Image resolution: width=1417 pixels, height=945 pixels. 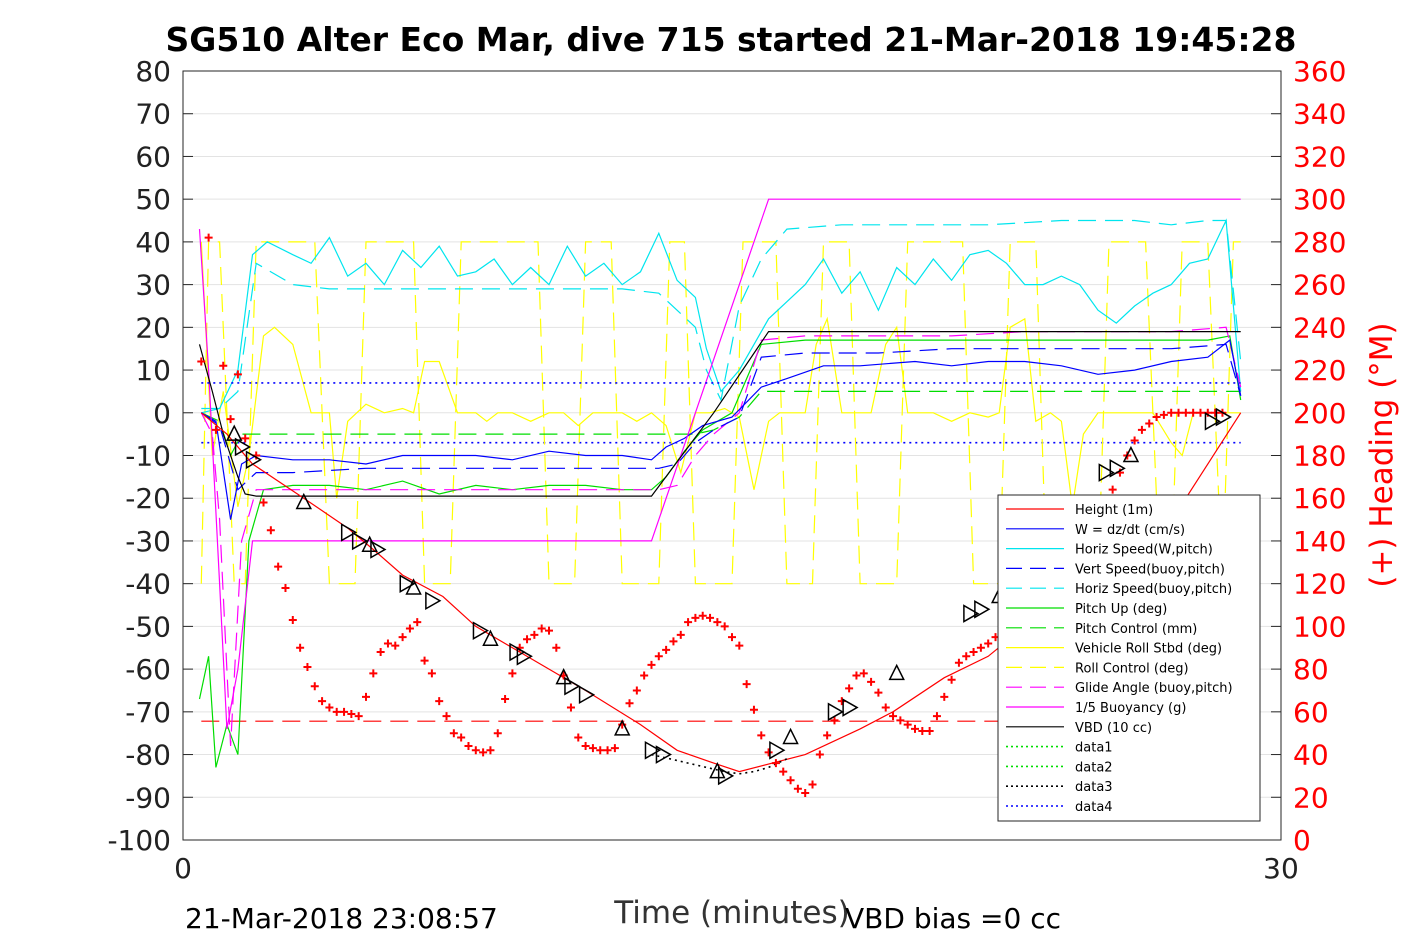 What do you see at coordinates (721, 314) in the screenshot?
I see `series-horiz-speed-w-pitch` at bounding box center [721, 314].